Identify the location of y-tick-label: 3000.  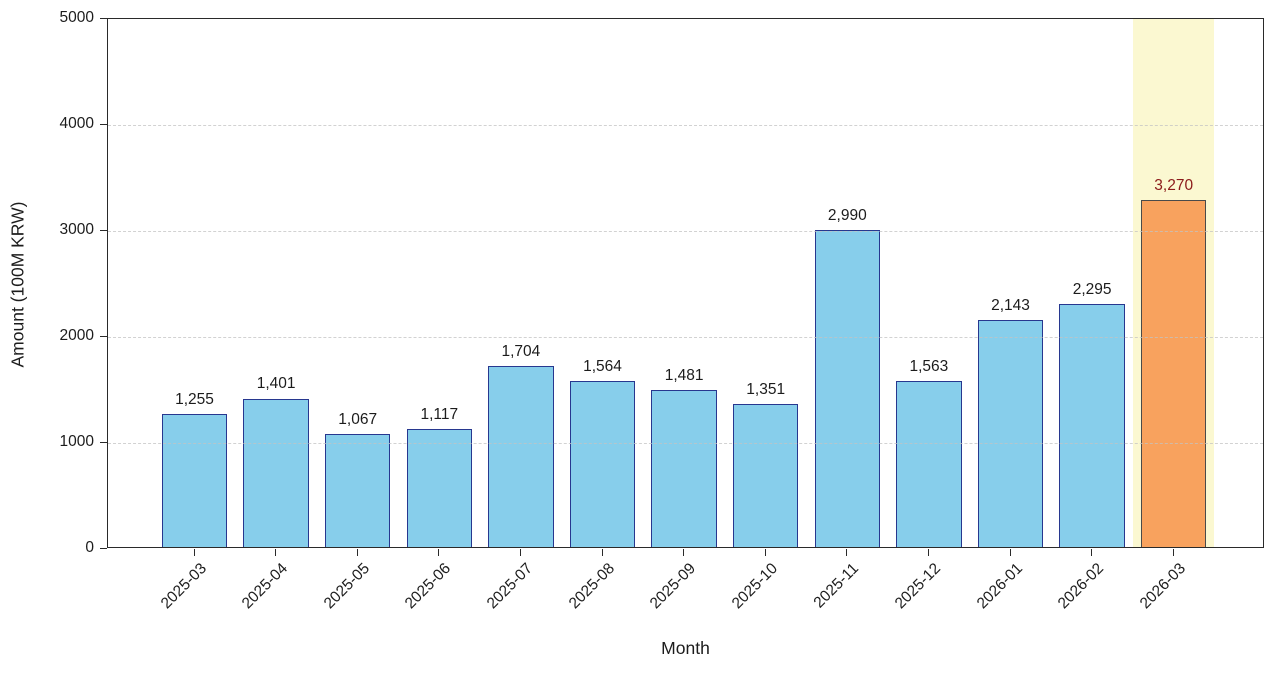
(76, 229).